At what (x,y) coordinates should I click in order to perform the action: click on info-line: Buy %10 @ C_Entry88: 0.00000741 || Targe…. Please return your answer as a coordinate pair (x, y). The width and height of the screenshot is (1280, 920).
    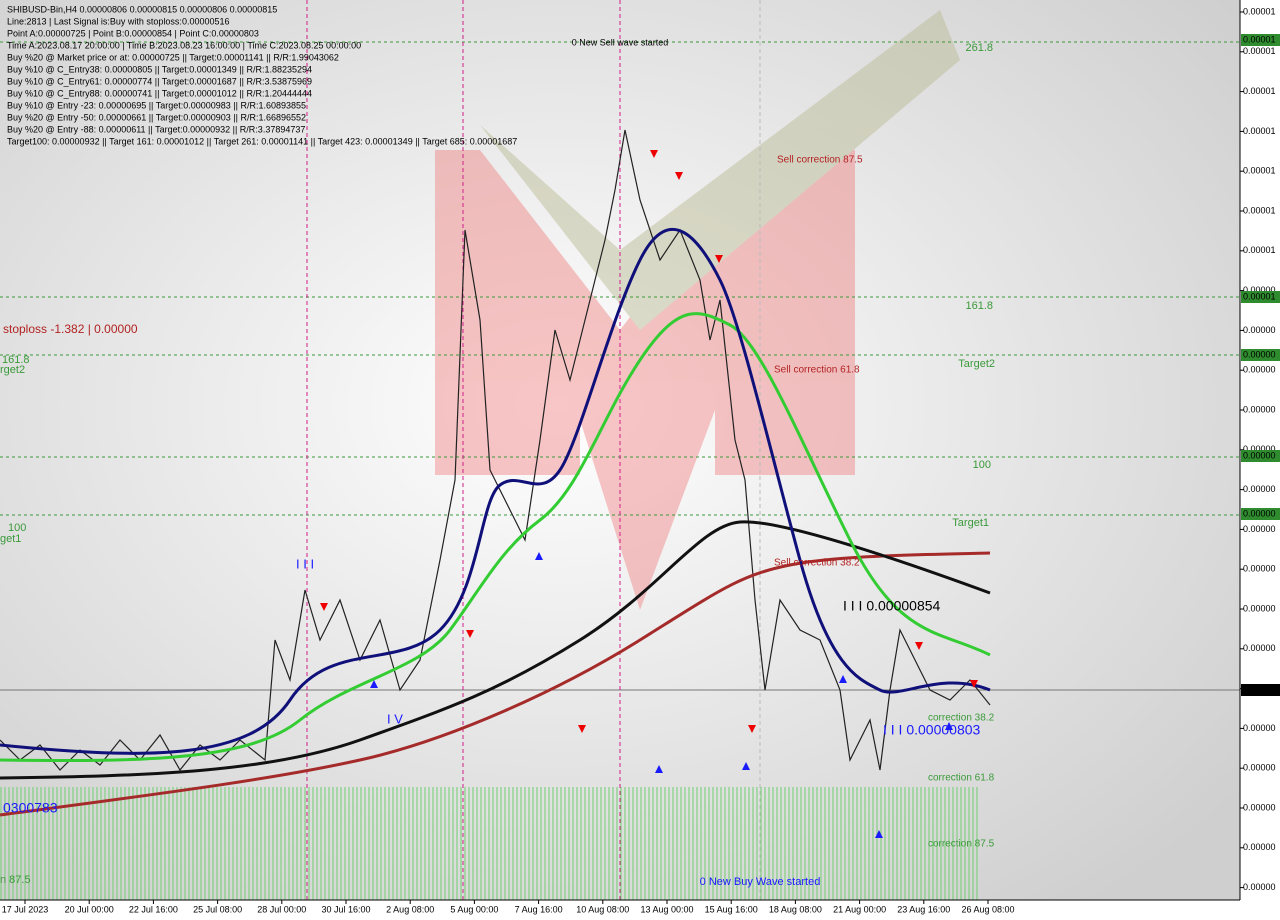
    Looking at the image, I should click on (159, 93).